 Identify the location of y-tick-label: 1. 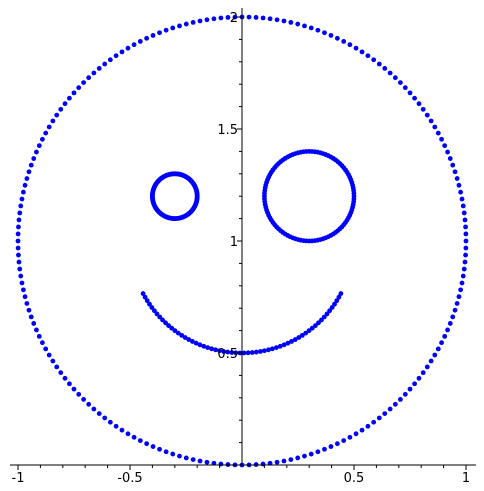
(234, 242).